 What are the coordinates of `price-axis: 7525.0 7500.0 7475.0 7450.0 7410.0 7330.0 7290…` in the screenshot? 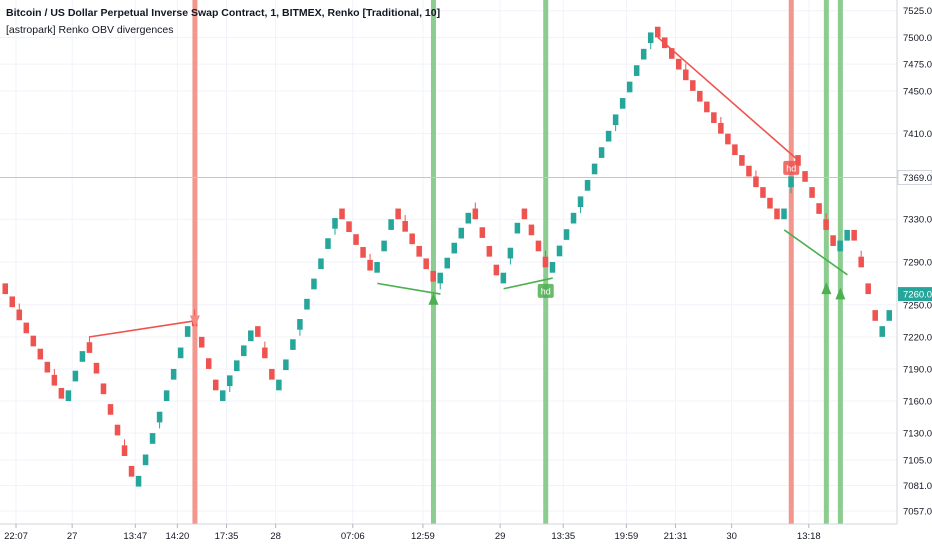 It's located at (914, 262).